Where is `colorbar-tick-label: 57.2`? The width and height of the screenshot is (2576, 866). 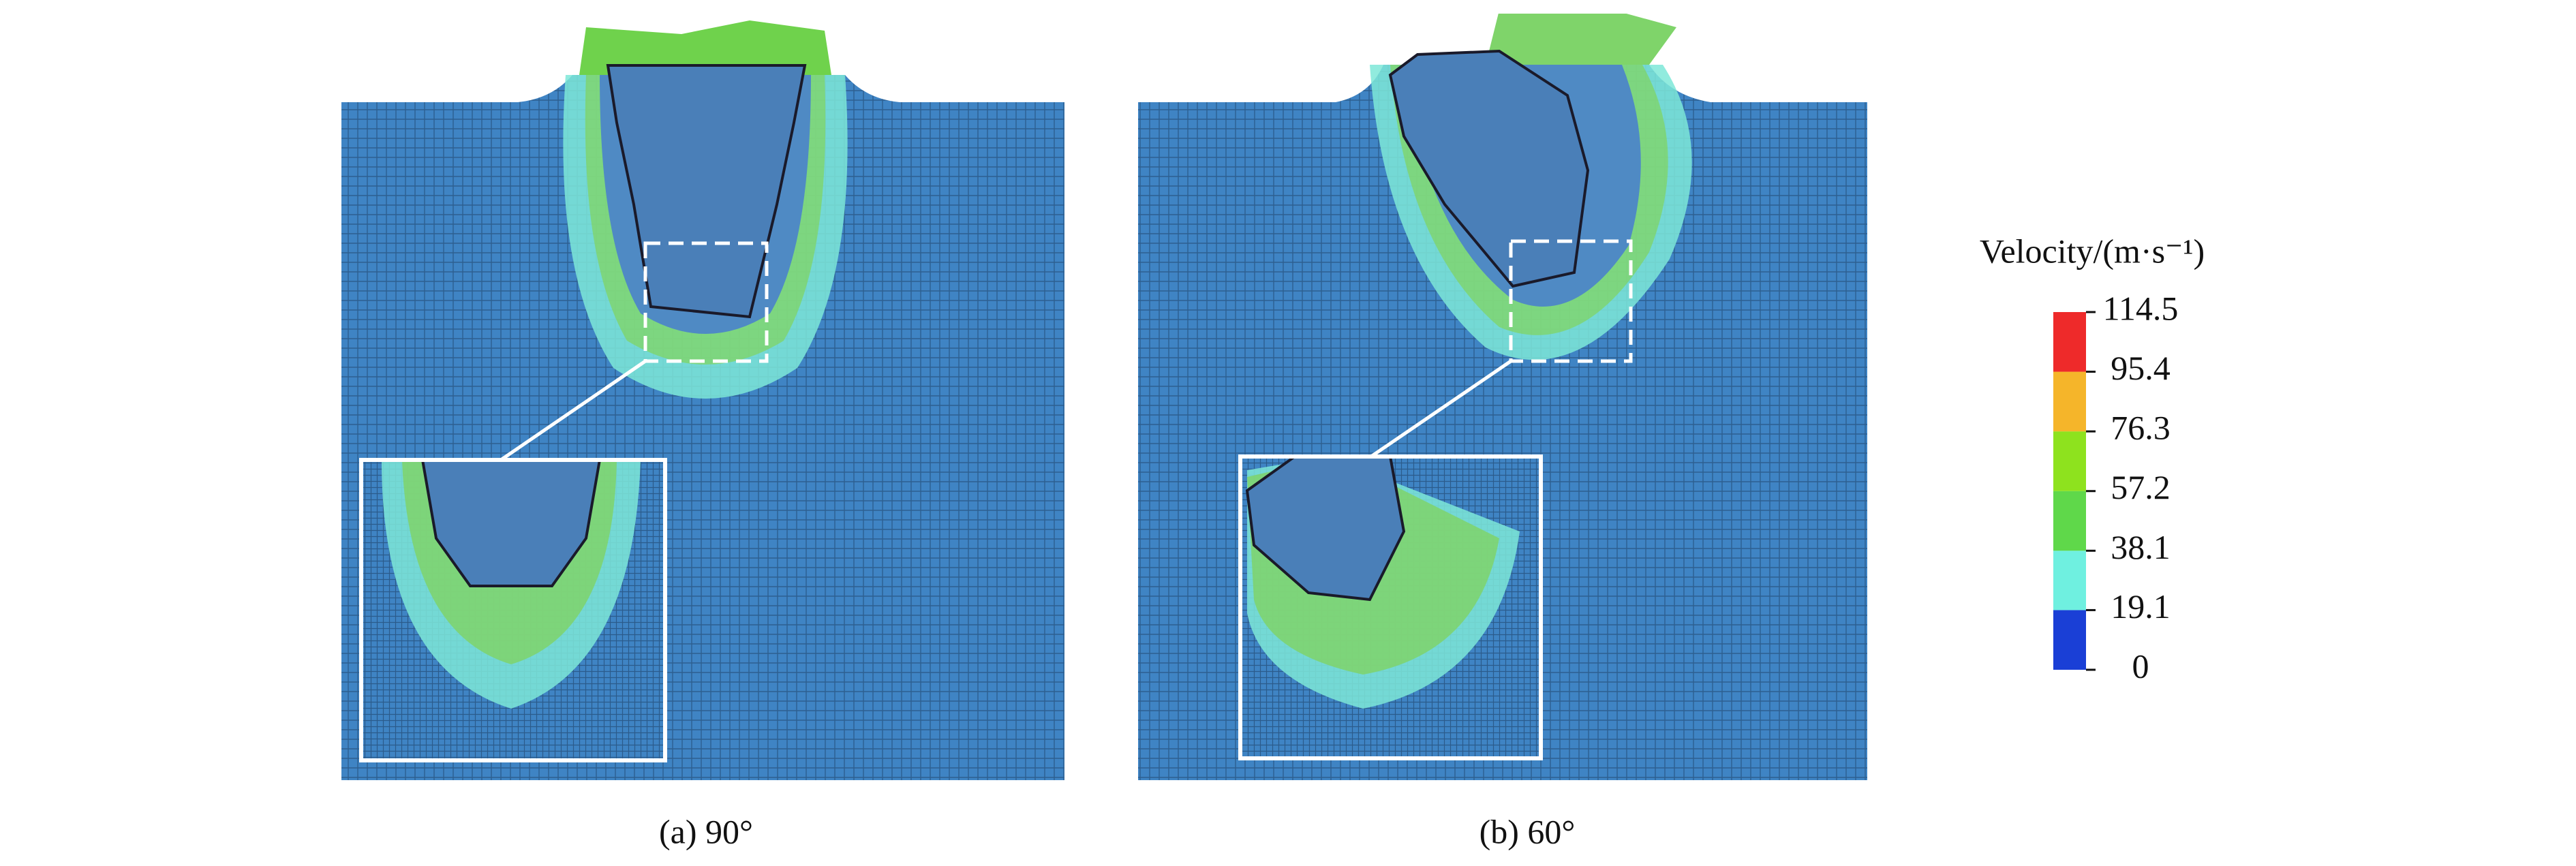 colorbar-tick-label: 57.2 is located at coordinates (2141, 487).